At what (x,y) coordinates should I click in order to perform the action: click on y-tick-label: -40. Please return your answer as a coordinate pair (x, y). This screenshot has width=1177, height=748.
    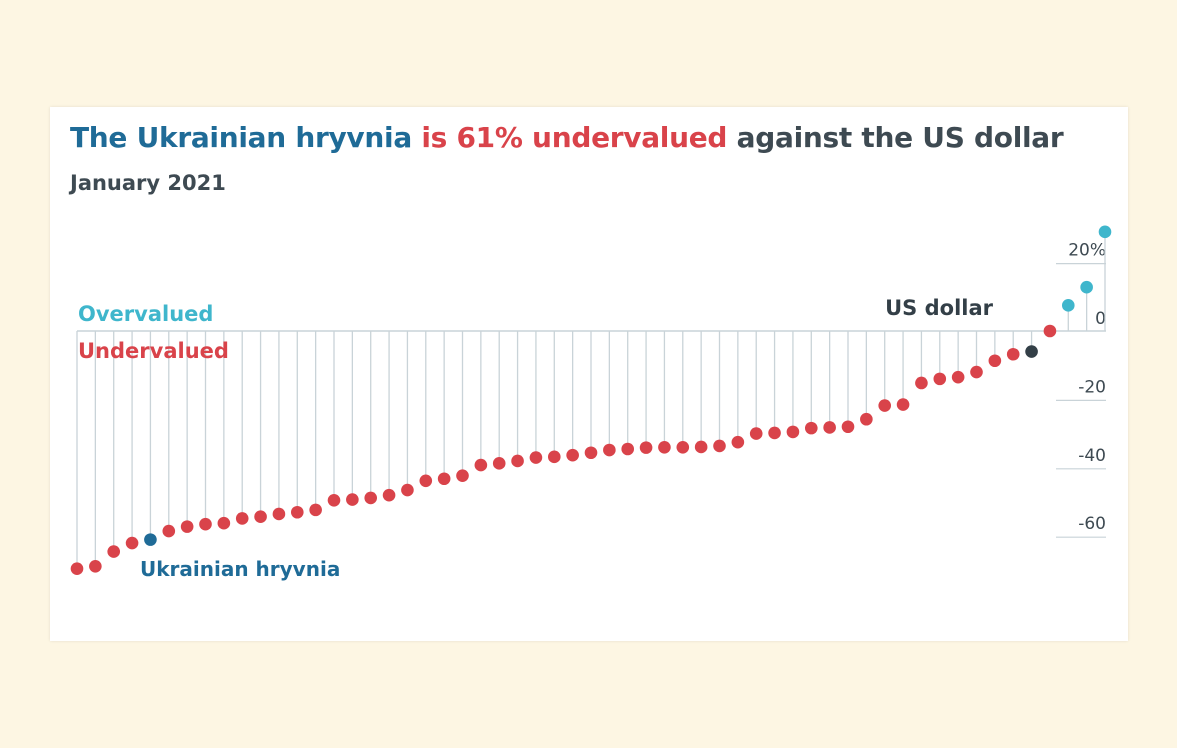
    Looking at the image, I should click on (1092, 456).